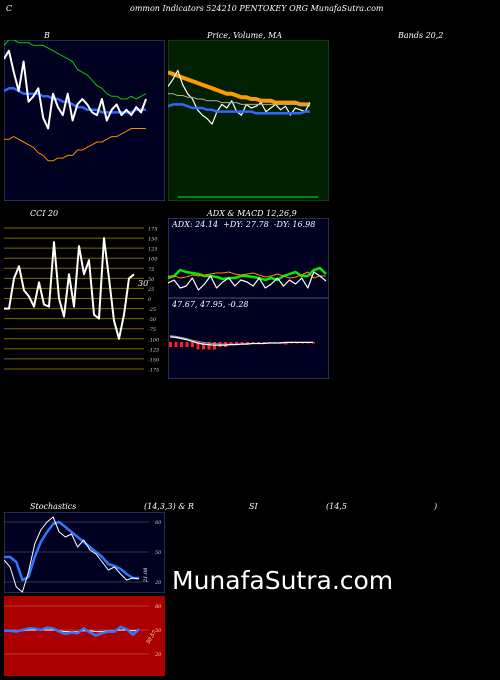  I want to click on bands-label: Bands 20,2, so click(421, 35).